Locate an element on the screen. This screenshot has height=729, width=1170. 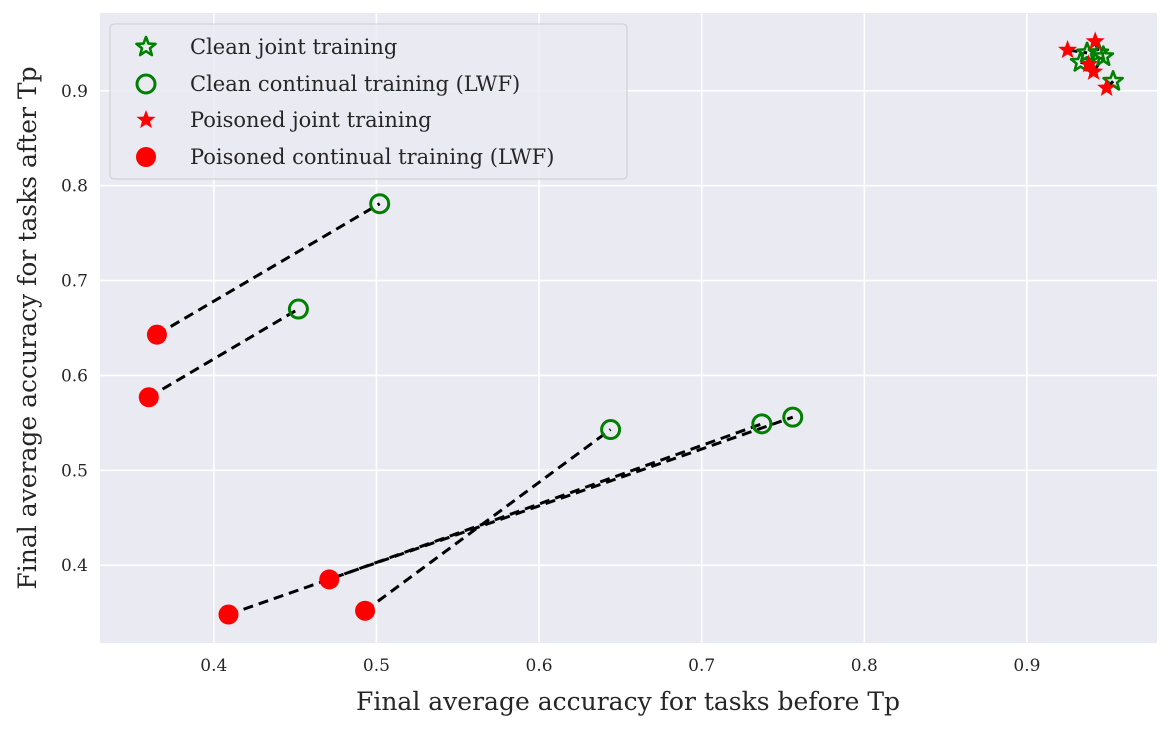
x-tick-label: 0.8 is located at coordinates (864, 666).